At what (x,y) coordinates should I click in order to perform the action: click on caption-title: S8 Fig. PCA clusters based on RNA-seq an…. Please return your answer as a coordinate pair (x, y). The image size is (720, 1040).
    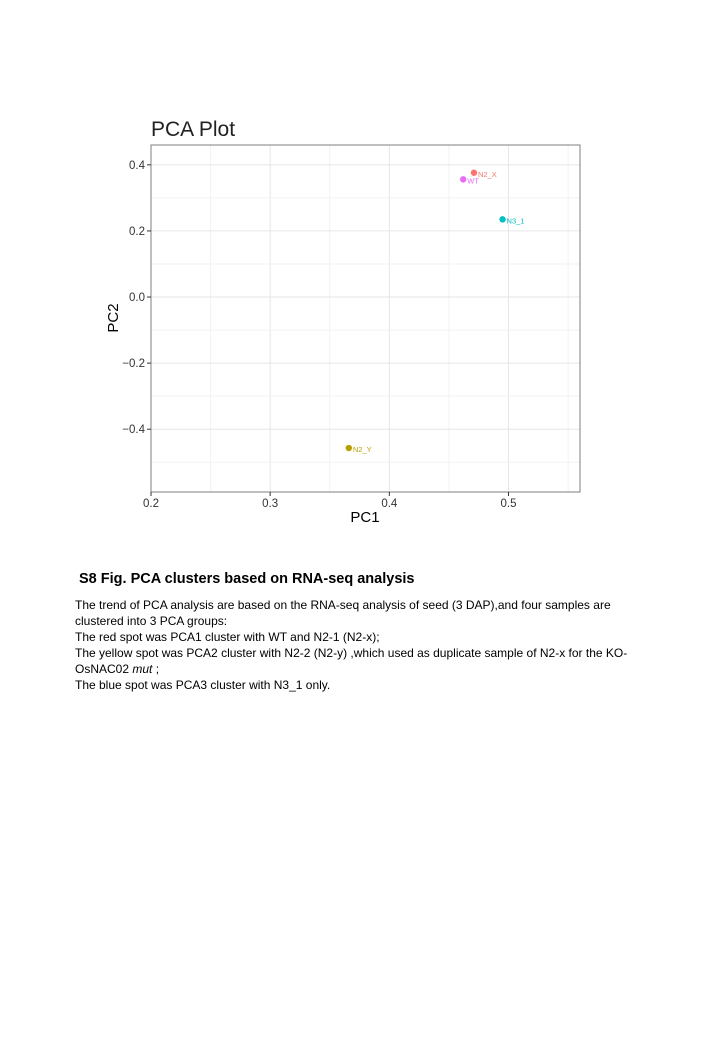
    Looking at the image, I should click on (247, 579).